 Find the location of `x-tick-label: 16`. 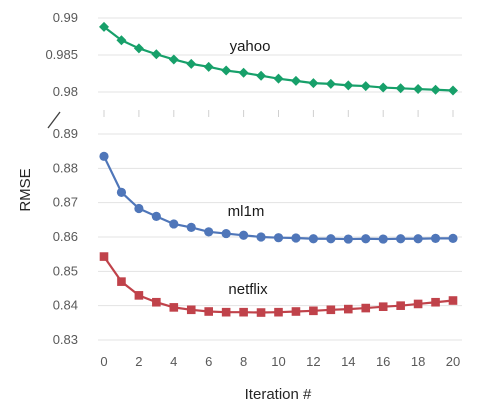

x-tick-label: 16 is located at coordinates (383, 361).